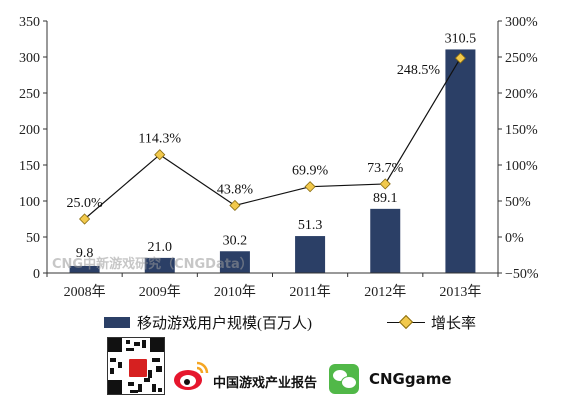  Describe the element at coordinates (29, 202) in the screenshot. I see `y-tick-label: 100` at that location.